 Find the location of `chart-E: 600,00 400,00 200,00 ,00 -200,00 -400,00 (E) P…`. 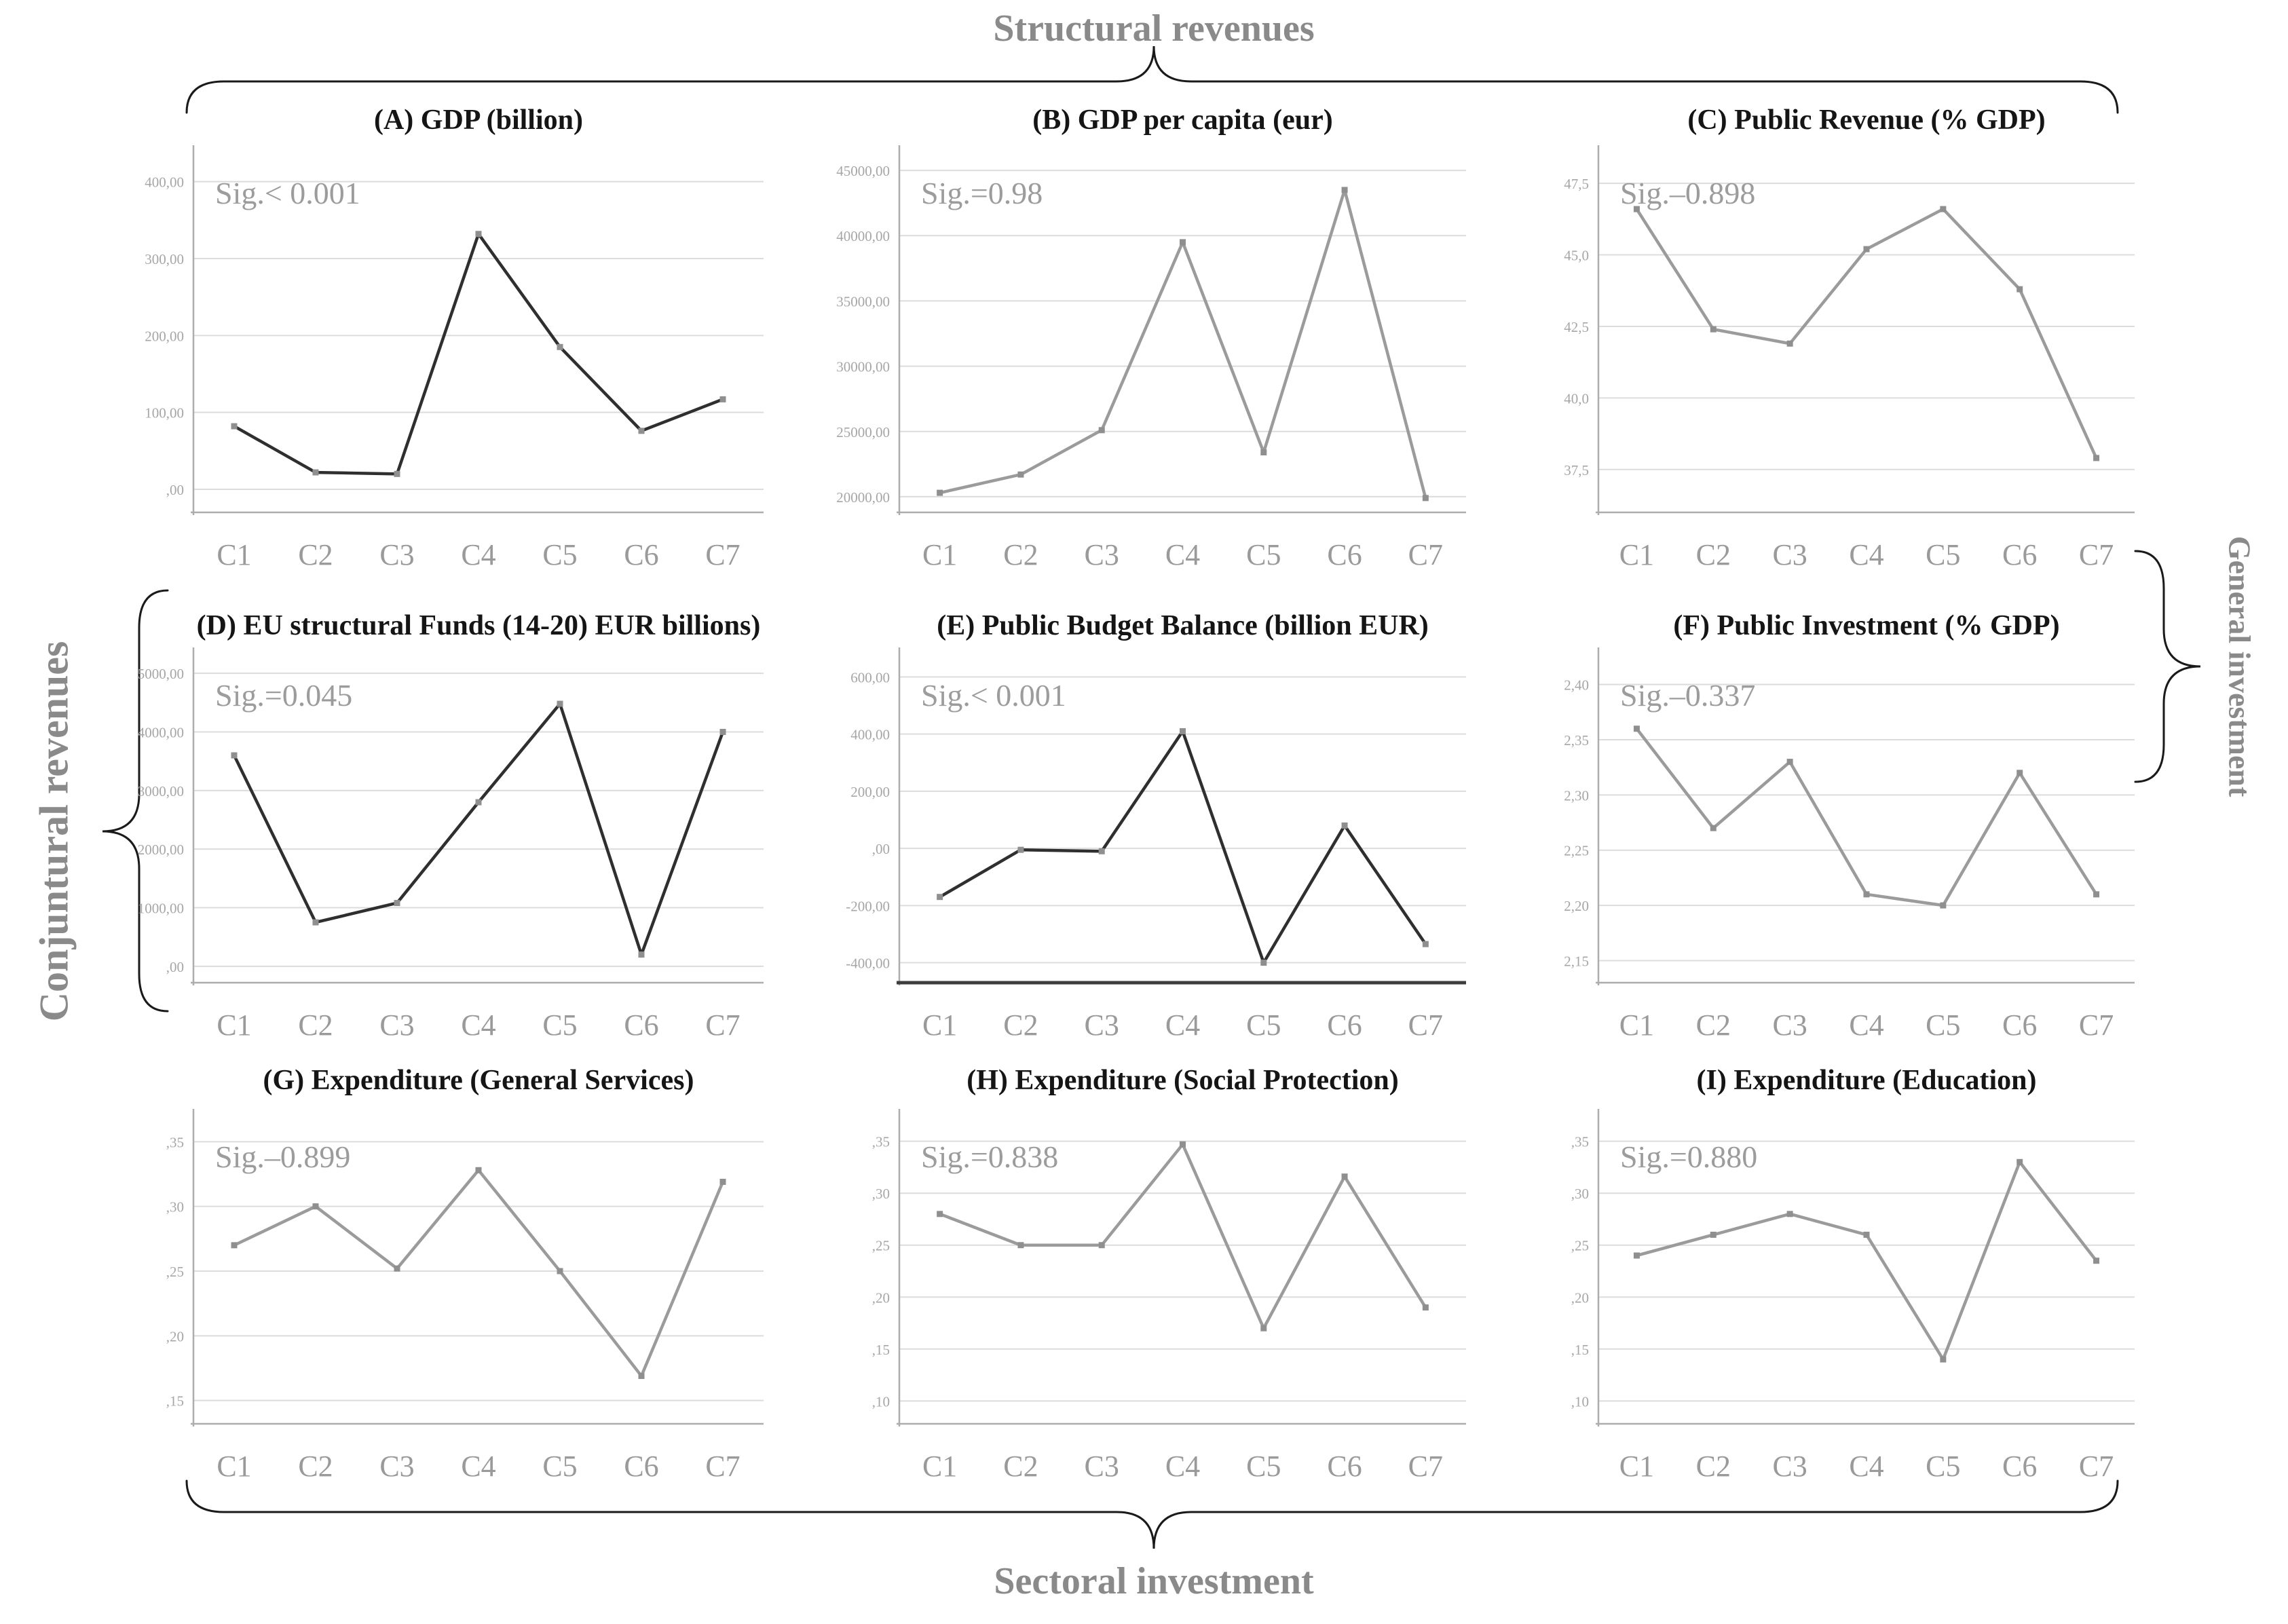

chart-E: 600,00 400,00 200,00 ,00 -200,00 -400,00 (E) P… is located at coordinates (1156, 826).